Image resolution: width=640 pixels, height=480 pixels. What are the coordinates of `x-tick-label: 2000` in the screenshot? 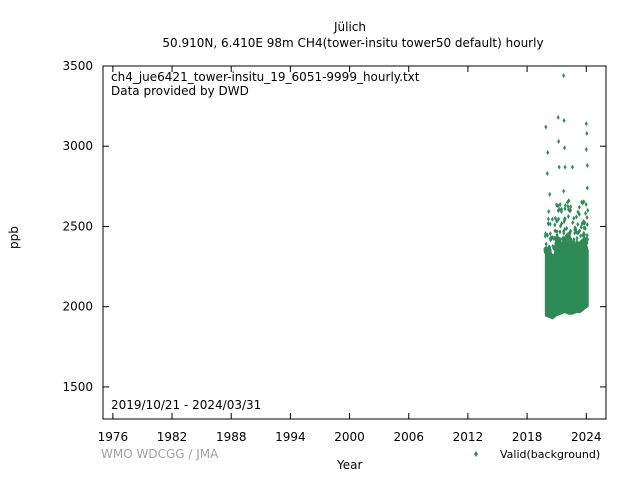 It's located at (349, 437).